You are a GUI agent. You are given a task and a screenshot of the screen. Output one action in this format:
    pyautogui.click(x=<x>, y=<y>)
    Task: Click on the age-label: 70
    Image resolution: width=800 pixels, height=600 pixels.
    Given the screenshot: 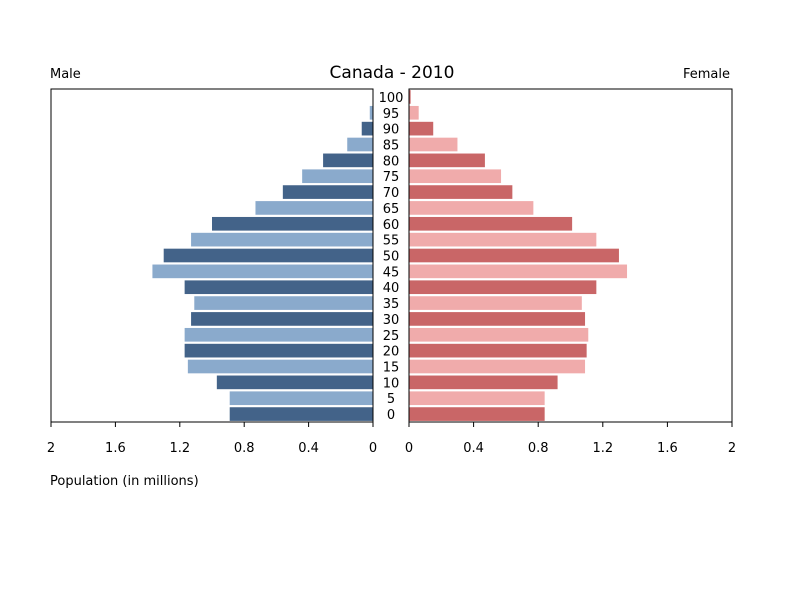 What is the action you would take?
    pyautogui.click(x=391, y=193)
    